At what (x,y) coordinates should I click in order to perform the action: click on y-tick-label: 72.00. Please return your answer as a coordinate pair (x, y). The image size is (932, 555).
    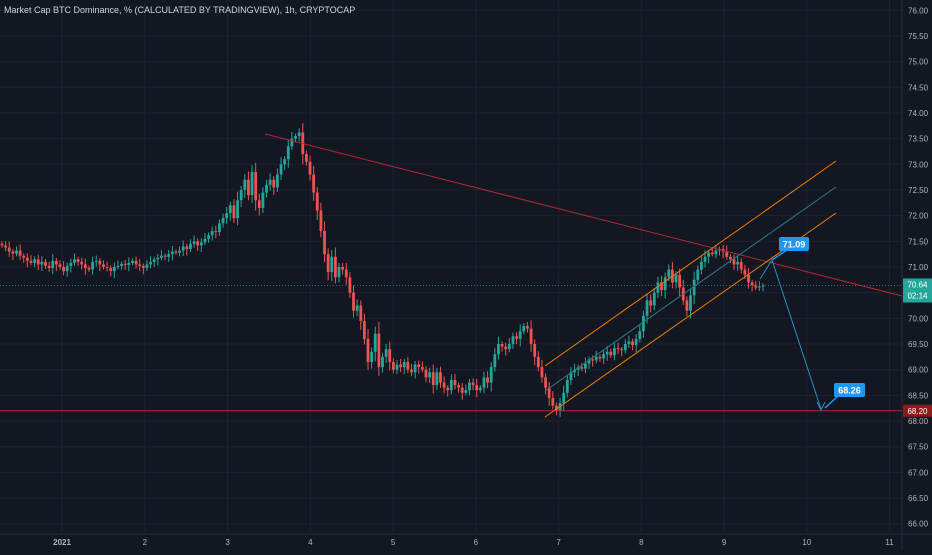
    Looking at the image, I should click on (918, 216).